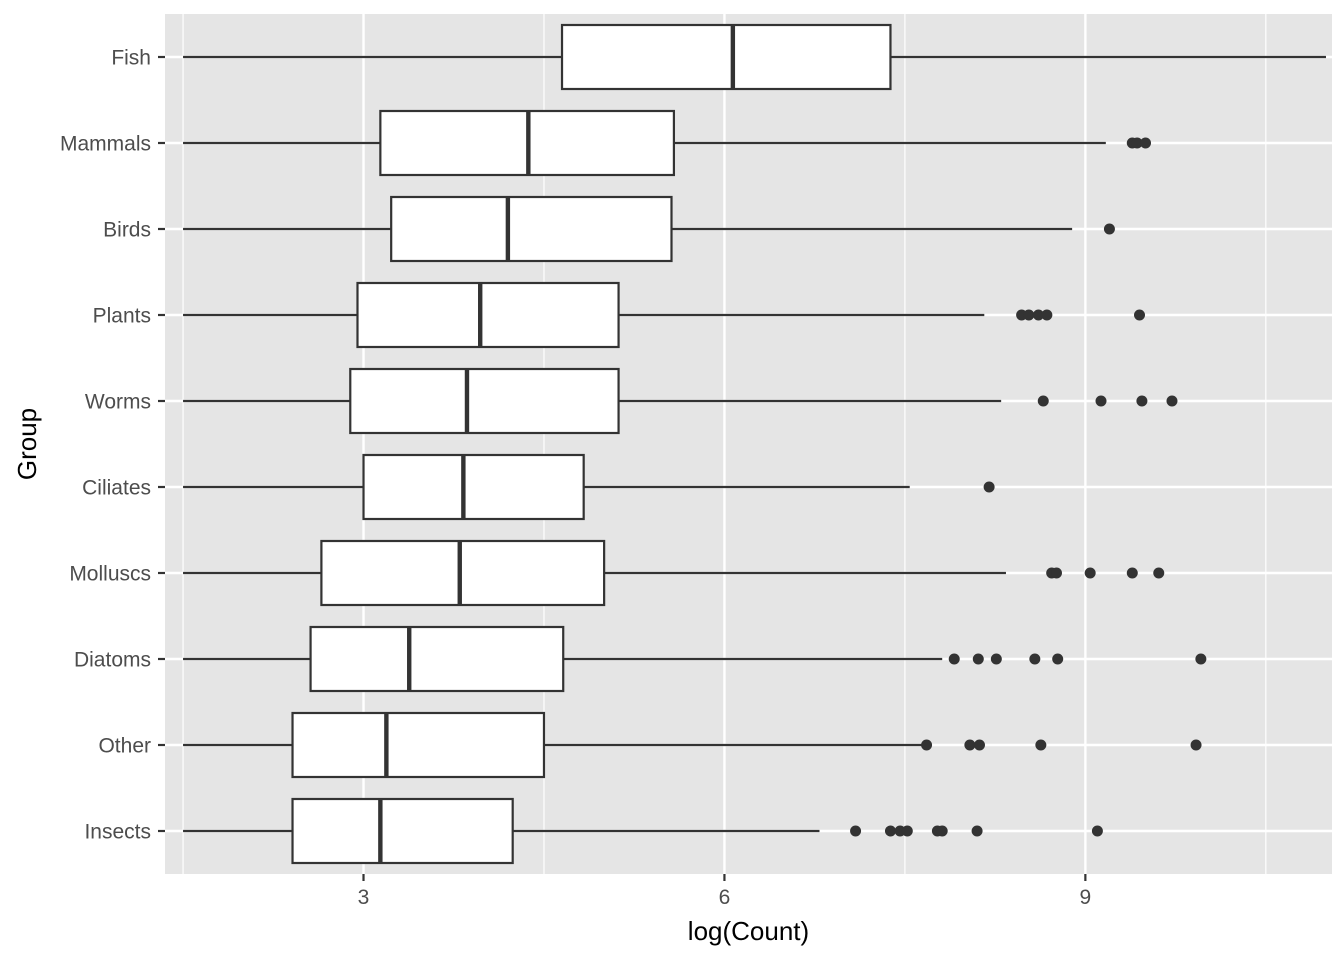  Describe the element at coordinates (725, 897) in the screenshot. I see `x-tick-label: 6` at that location.